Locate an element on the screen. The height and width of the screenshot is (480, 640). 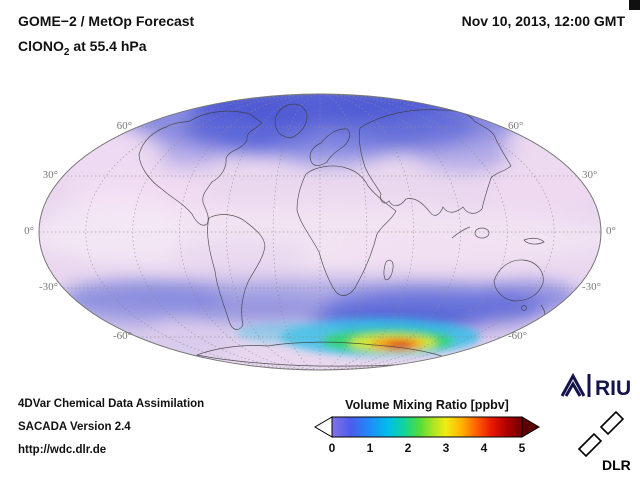
colorbar-gradient is located at coordinates (427, 427).